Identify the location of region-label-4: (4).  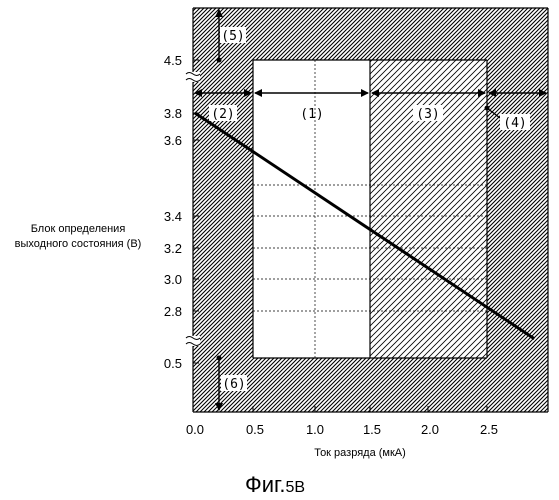
(515, 122).